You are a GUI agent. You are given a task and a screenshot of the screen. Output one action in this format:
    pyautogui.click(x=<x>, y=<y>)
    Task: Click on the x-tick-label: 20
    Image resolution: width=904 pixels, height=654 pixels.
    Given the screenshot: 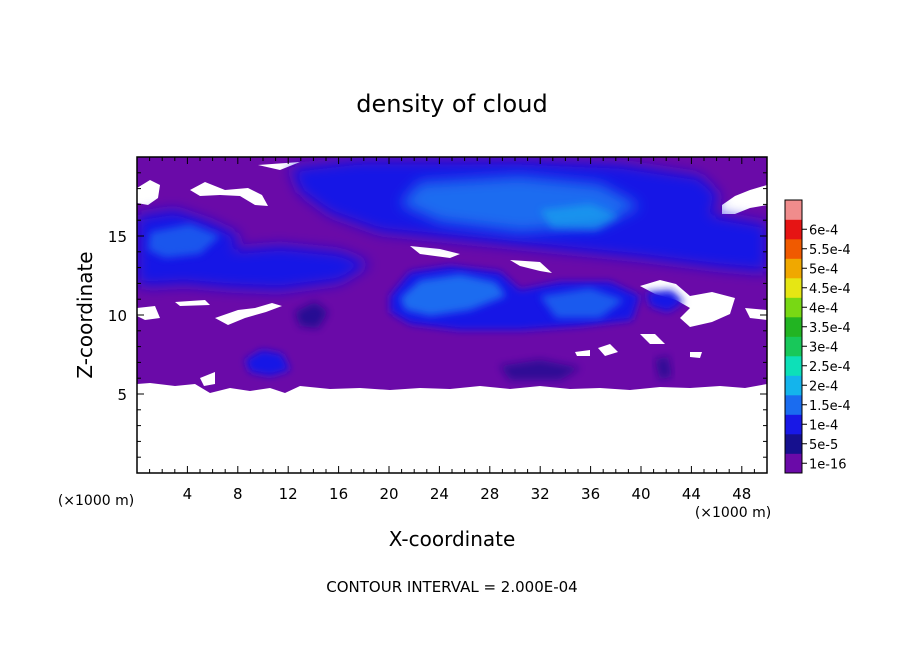 What is the action you would take?
    pyautogui.click(x=388, y=494)
    